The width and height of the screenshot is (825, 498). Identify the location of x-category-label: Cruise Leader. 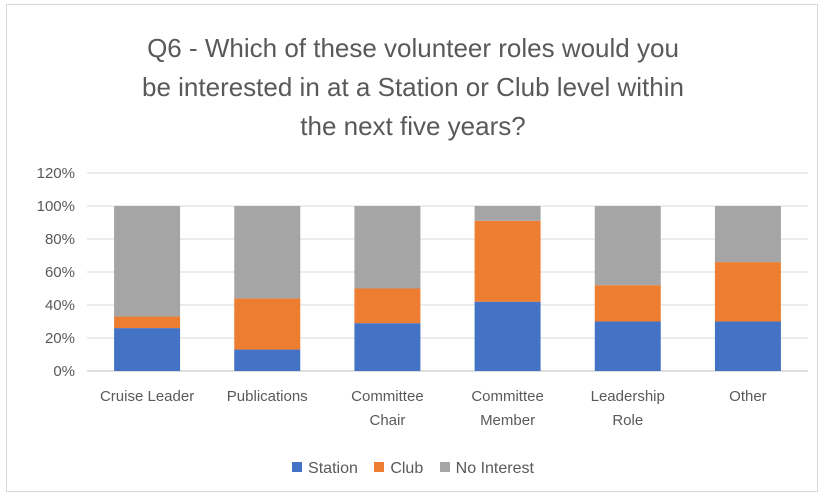
(147, 396).